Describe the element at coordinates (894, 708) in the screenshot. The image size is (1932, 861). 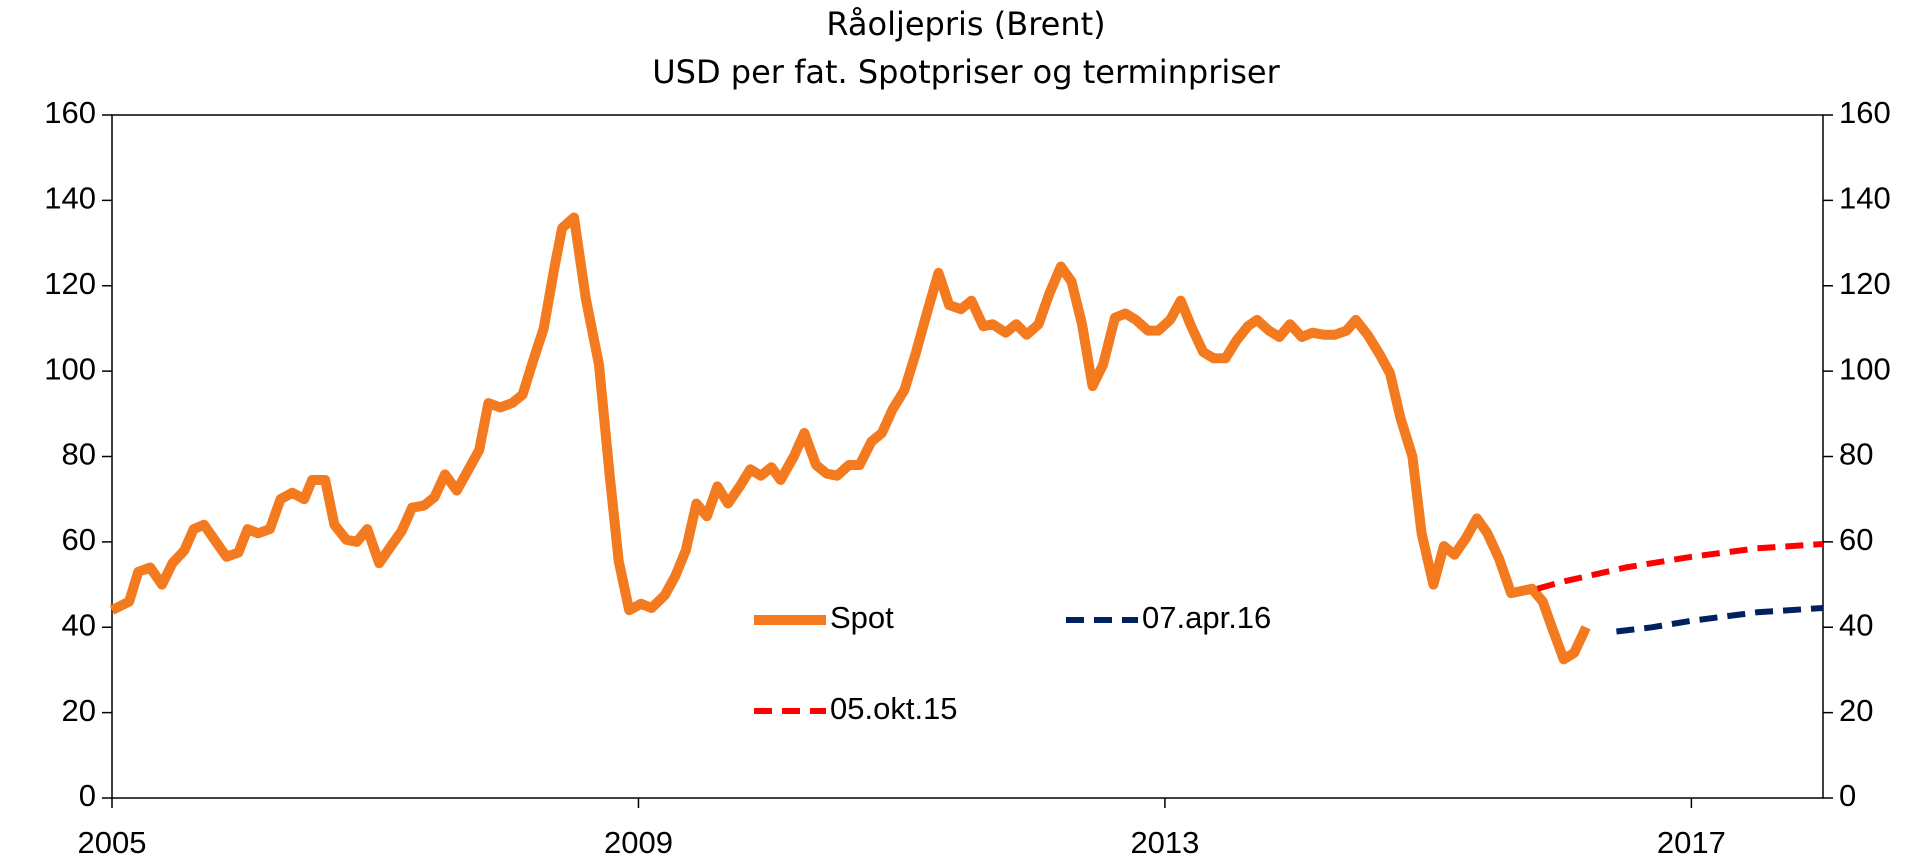
I see `legend-label: 05.okt.15` at that location.